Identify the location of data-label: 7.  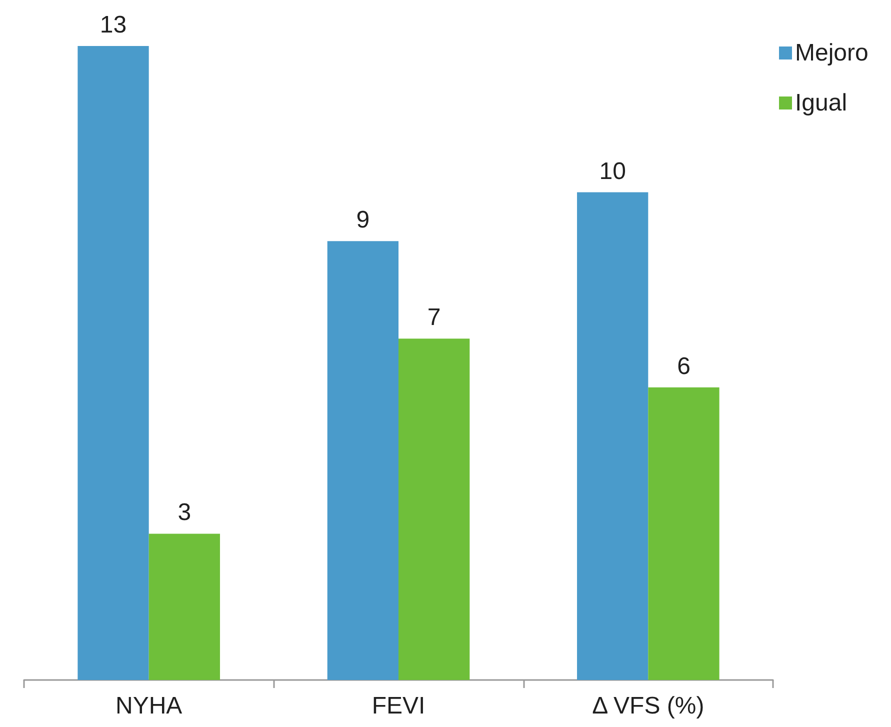
(434, 318).